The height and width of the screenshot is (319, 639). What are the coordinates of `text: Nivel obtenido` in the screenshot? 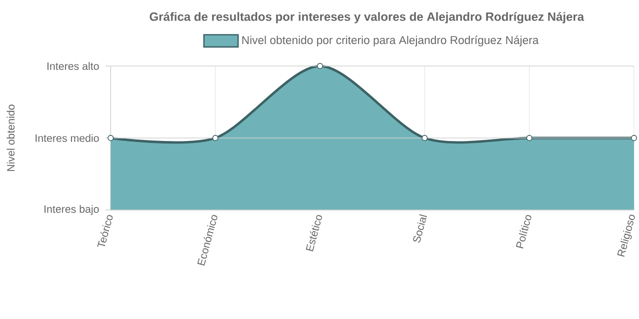 It's located at (10, 137).